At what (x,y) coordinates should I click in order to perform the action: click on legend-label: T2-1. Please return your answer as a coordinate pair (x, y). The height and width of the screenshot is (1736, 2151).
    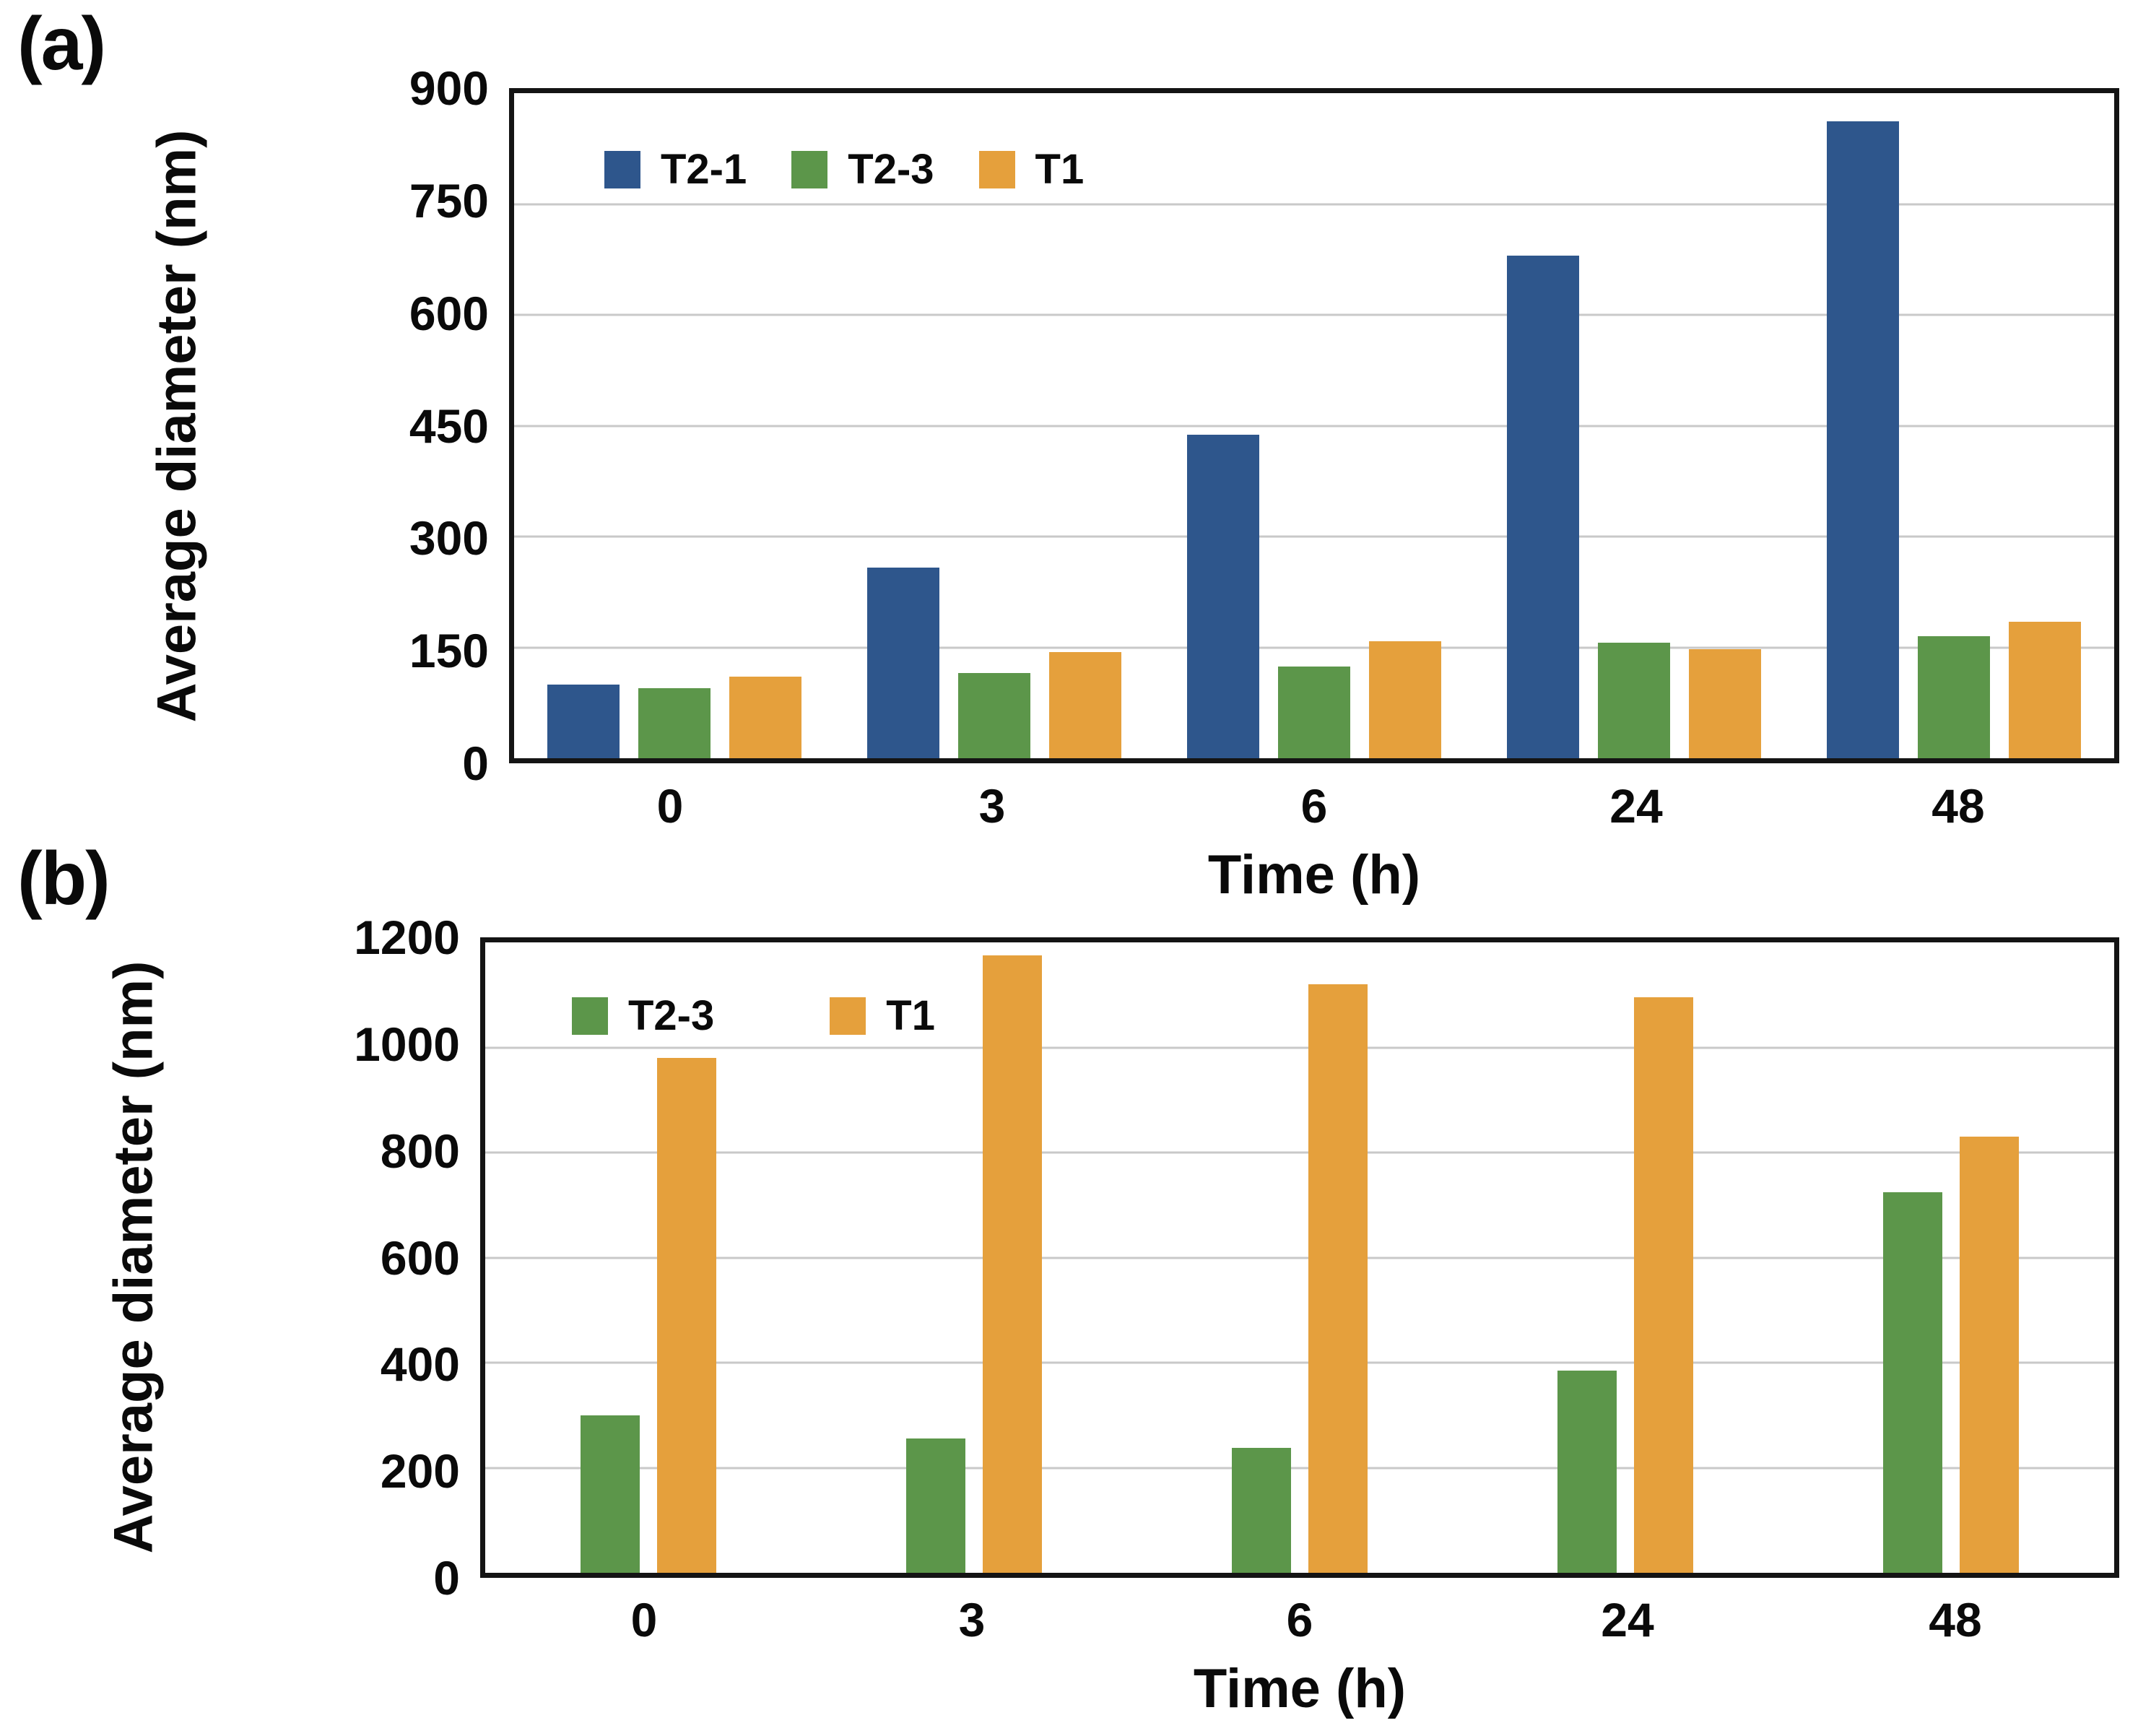
    Looking at the image, I should click on (704, 169).